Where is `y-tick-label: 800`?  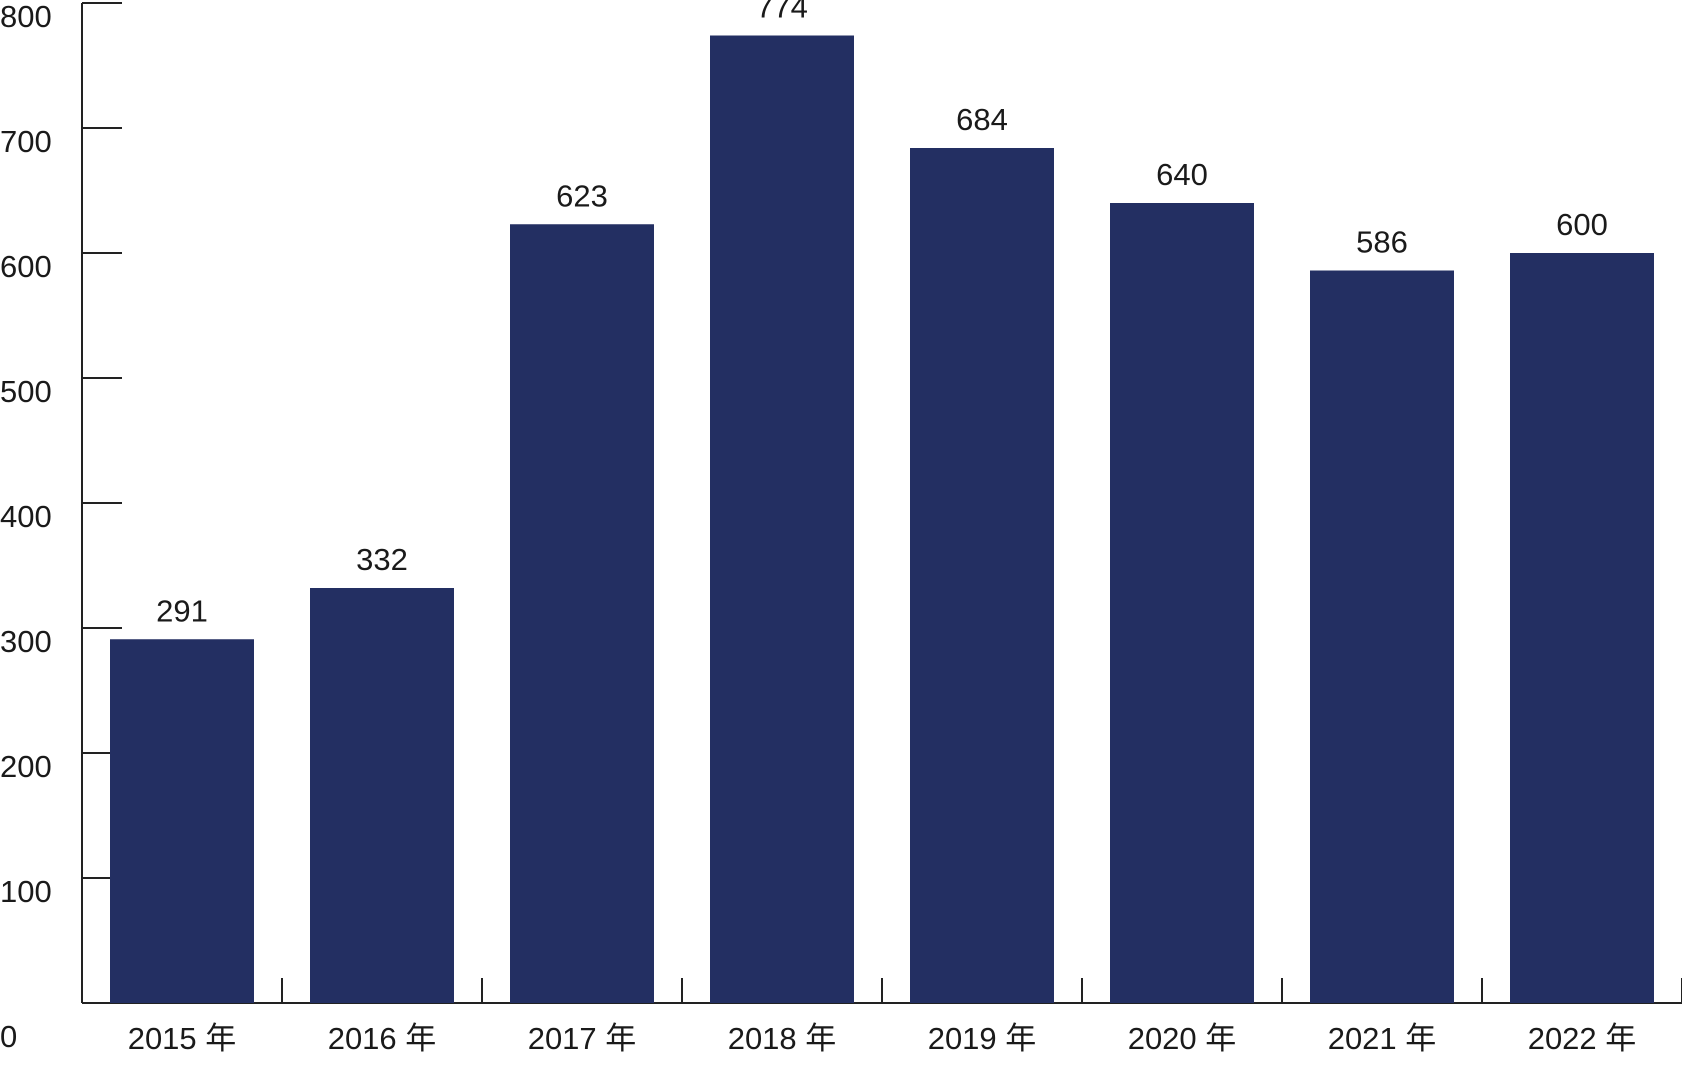 y-tick-label: 800 is located at coordinates (26, 17).